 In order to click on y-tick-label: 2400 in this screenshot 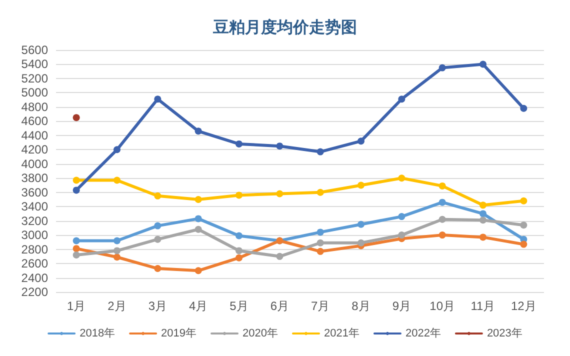, I will do `click(34, 277)`.